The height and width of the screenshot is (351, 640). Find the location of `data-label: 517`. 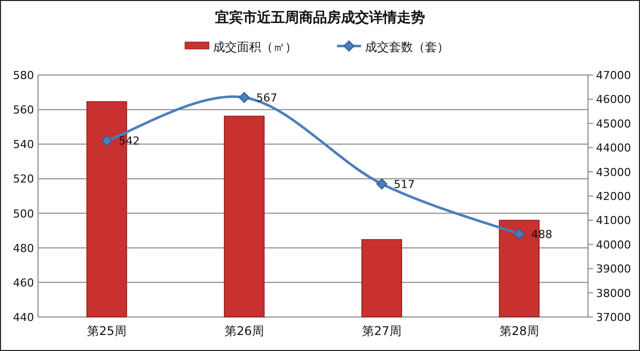

data-label: 517 is located at coordinates (404, 184).